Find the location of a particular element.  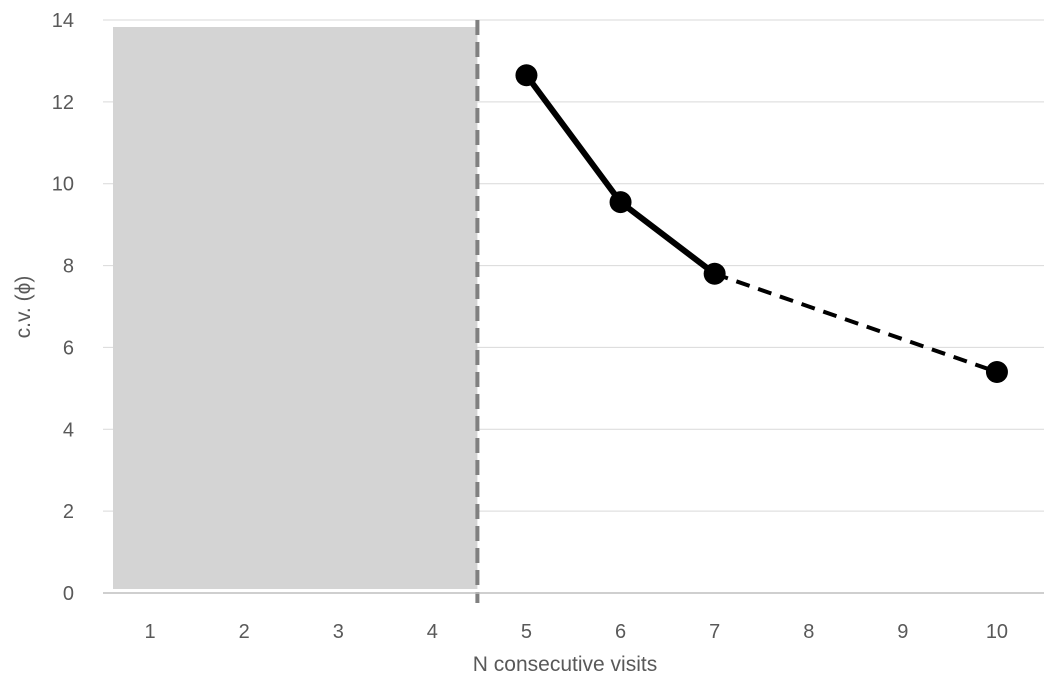

x-tick-label: 7 is located at coordinates (714, 632).